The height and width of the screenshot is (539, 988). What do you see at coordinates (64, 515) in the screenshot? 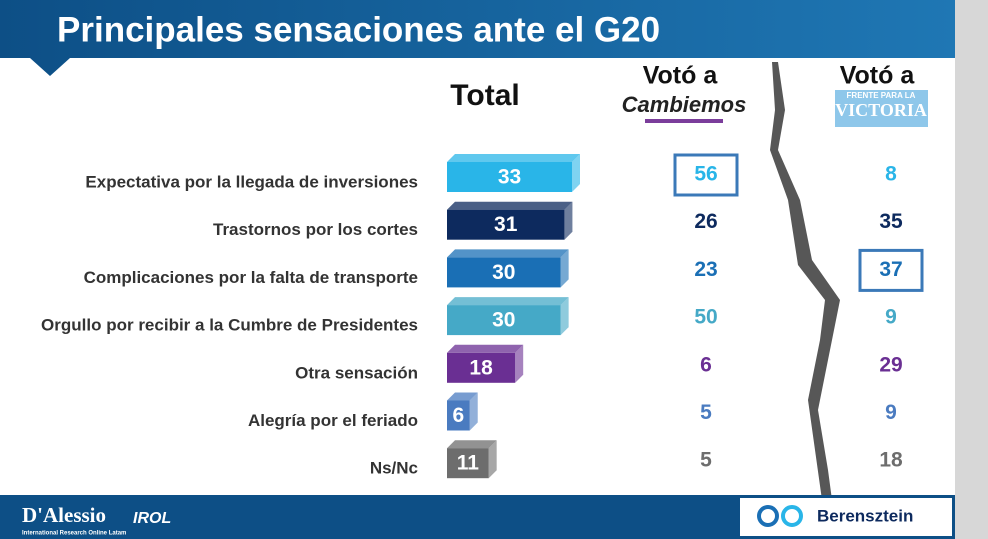
I see `footer-left: D'Alessio` at bounding box center [64, 515].